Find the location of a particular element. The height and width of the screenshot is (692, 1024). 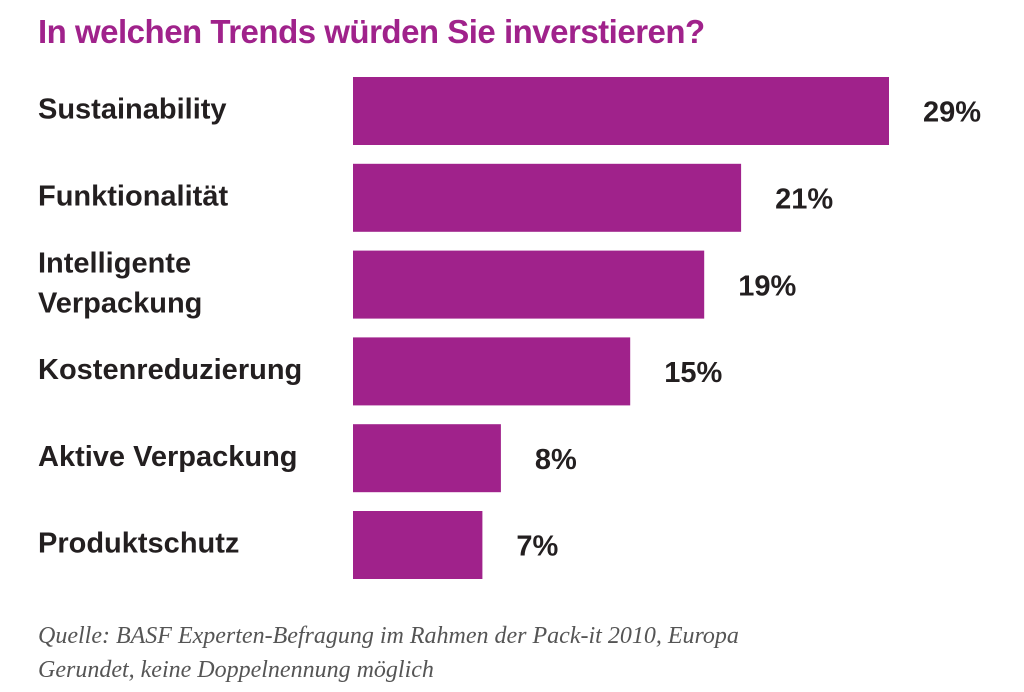

category-label-line: Funktionalität is located at coordinates (133, 196).